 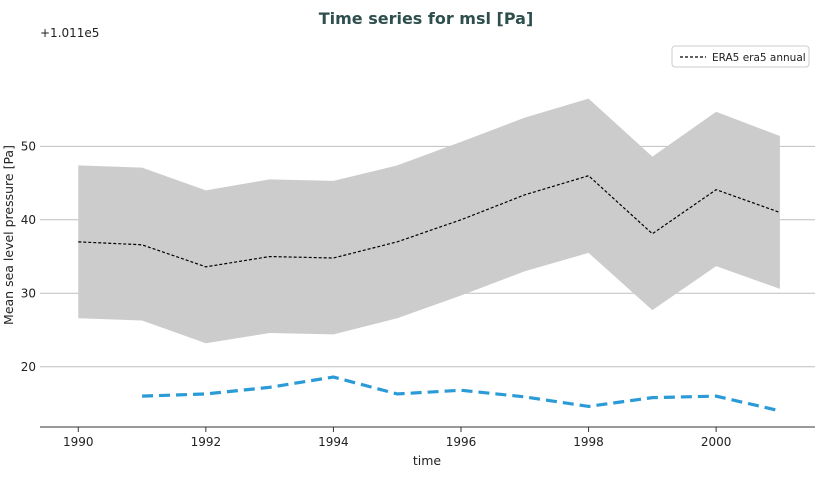 I want to click on chart-title: Time series for msl [Pa], so click(x=426, y=18).